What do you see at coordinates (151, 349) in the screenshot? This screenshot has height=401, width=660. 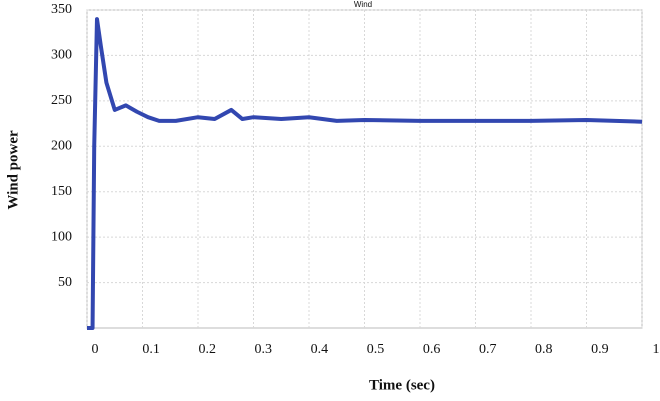 I see `x-tick-label: 0.1` at bounding box center [151, 349].